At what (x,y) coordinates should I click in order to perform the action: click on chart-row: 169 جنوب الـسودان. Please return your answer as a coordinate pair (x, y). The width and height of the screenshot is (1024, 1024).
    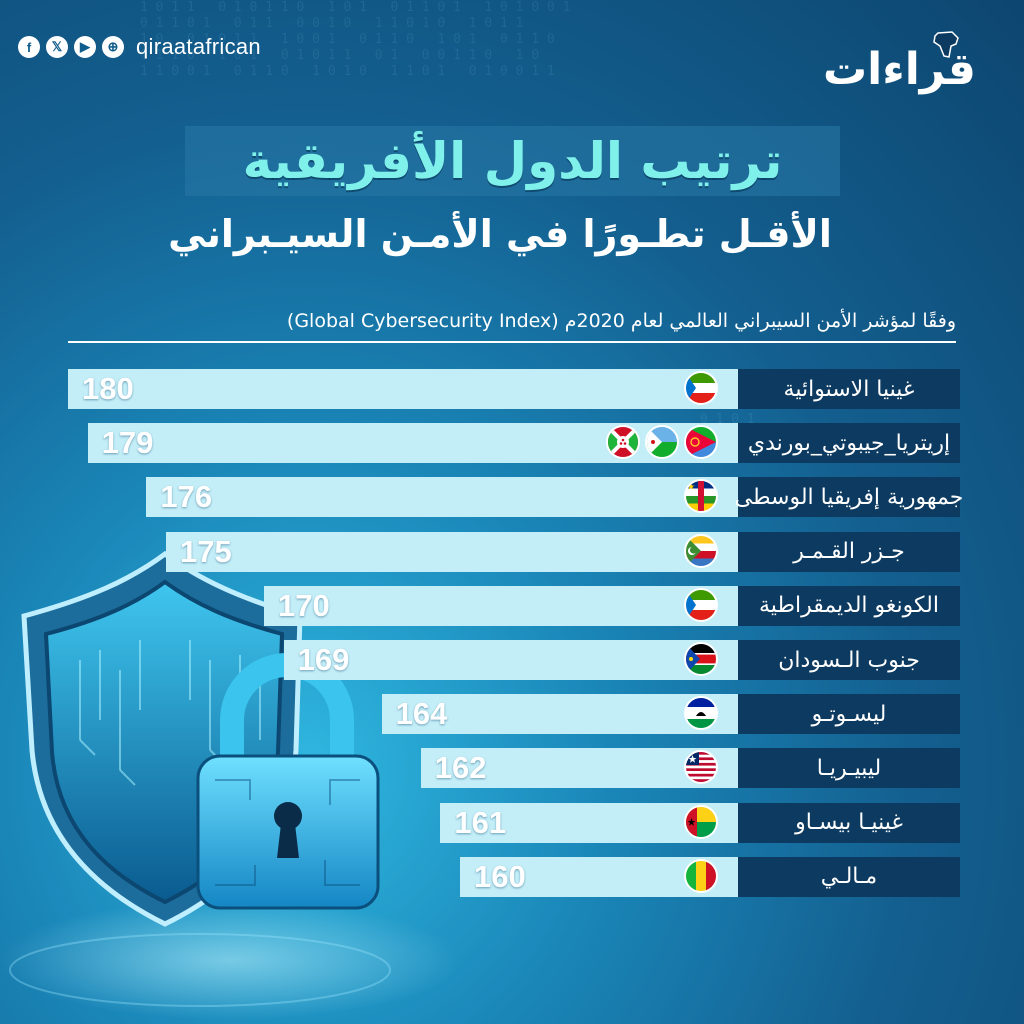
    Looking at the image, I should click on (512, 660).